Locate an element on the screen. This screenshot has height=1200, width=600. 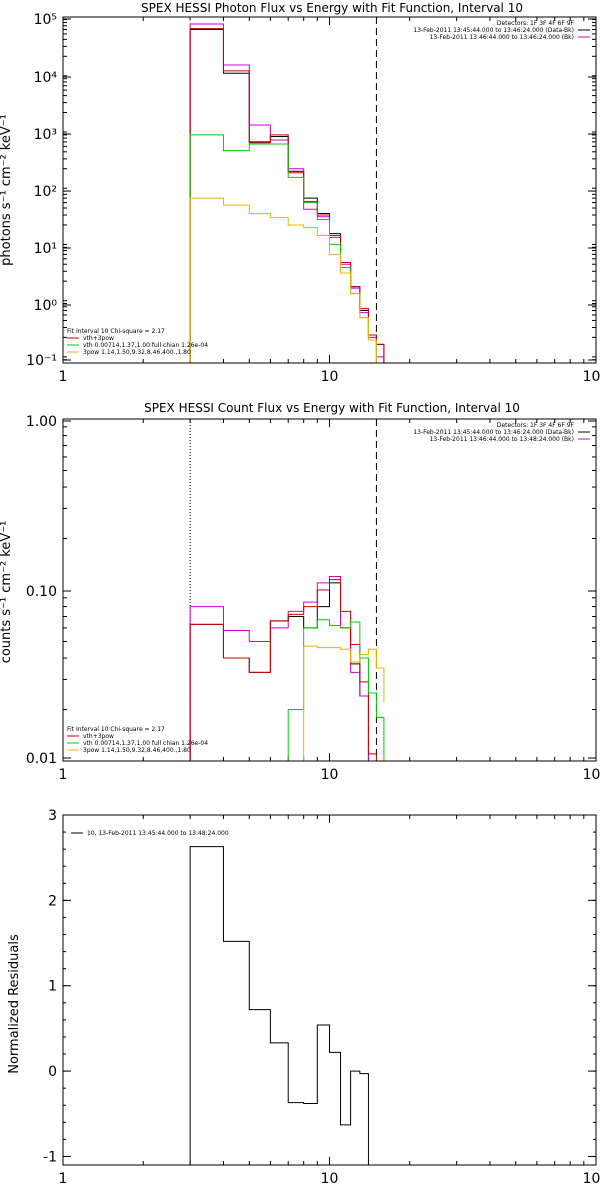
y-tick-label: 10⁵ is located at coordinates (45, 20).